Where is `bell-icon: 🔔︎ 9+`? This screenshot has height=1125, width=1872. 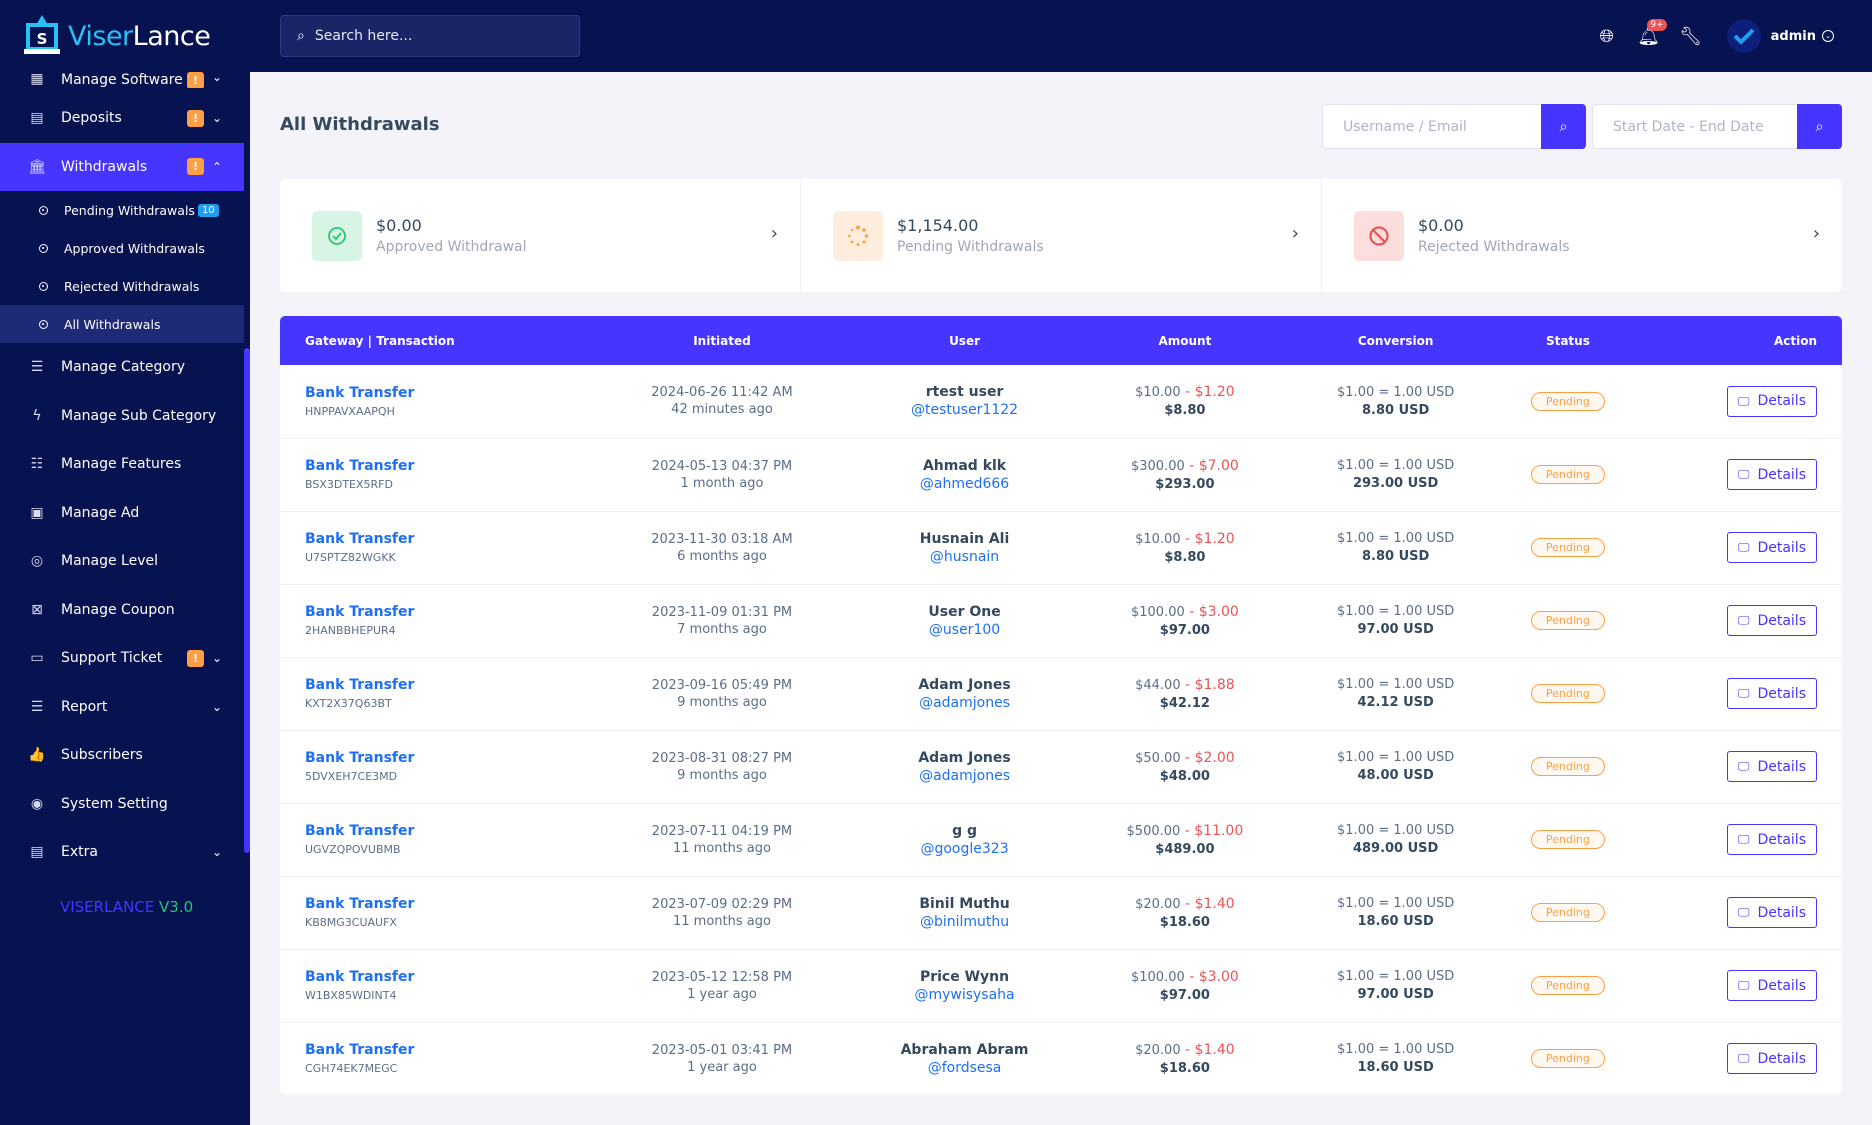 bell-icon: 🔔︎ 9+ is located at coordinates (1652, 33).